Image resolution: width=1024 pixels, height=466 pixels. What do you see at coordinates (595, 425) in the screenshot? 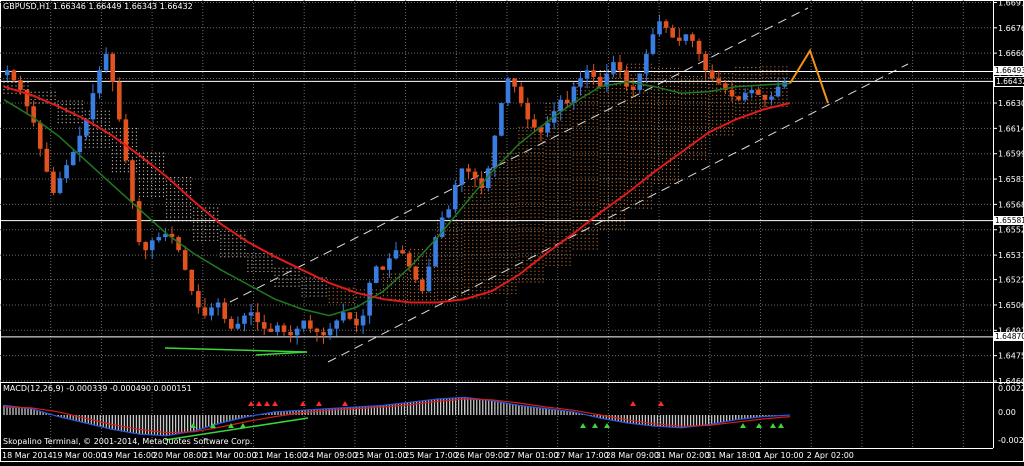
I see `green-arrow-marker` at bounding box center [595, 425].